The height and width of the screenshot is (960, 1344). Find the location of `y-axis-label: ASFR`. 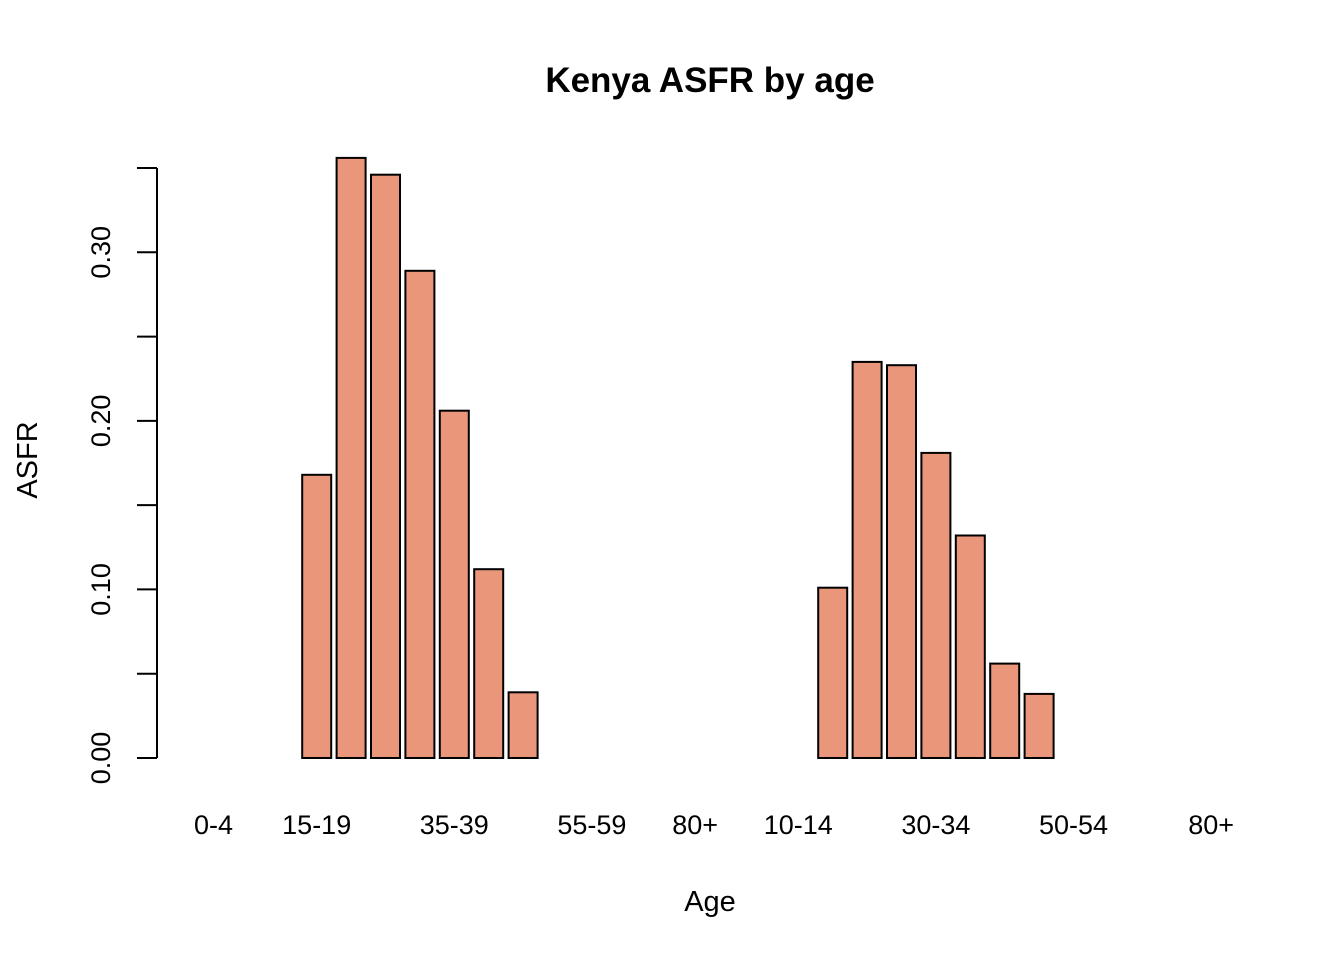

y-axis-label: ASFR is located at coordinates (28, 459).